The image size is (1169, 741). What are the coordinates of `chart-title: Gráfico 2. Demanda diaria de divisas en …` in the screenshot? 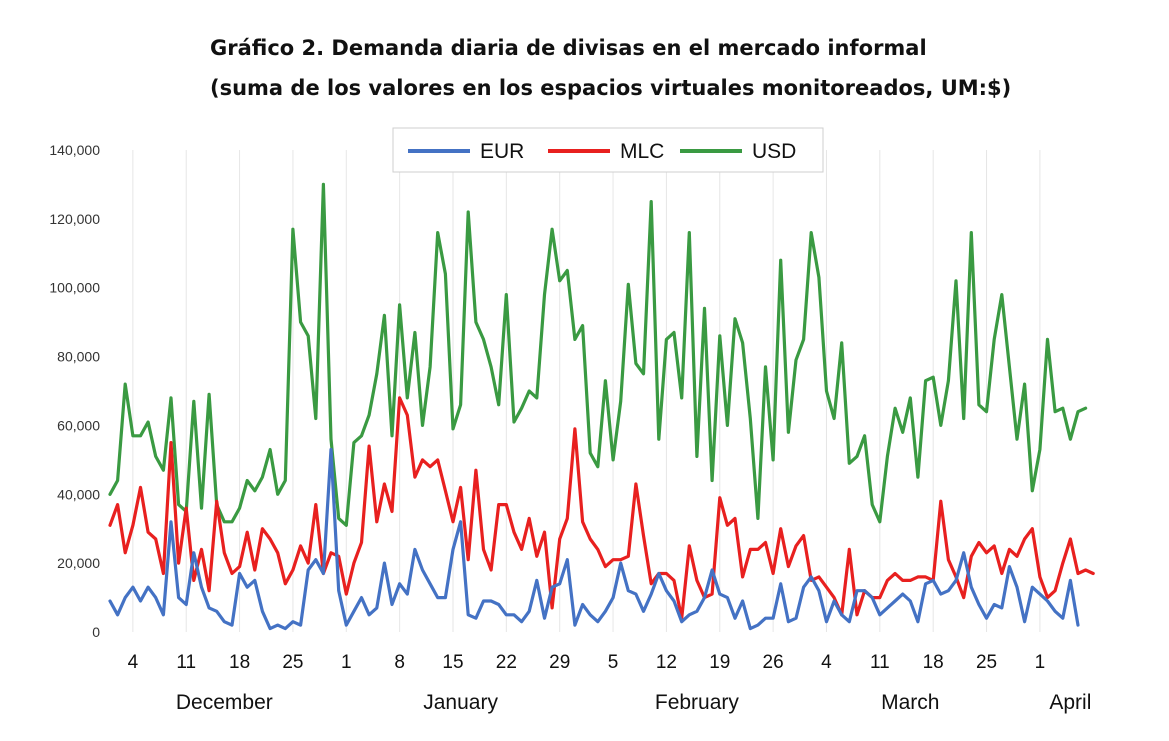 It's located at (568, 48).